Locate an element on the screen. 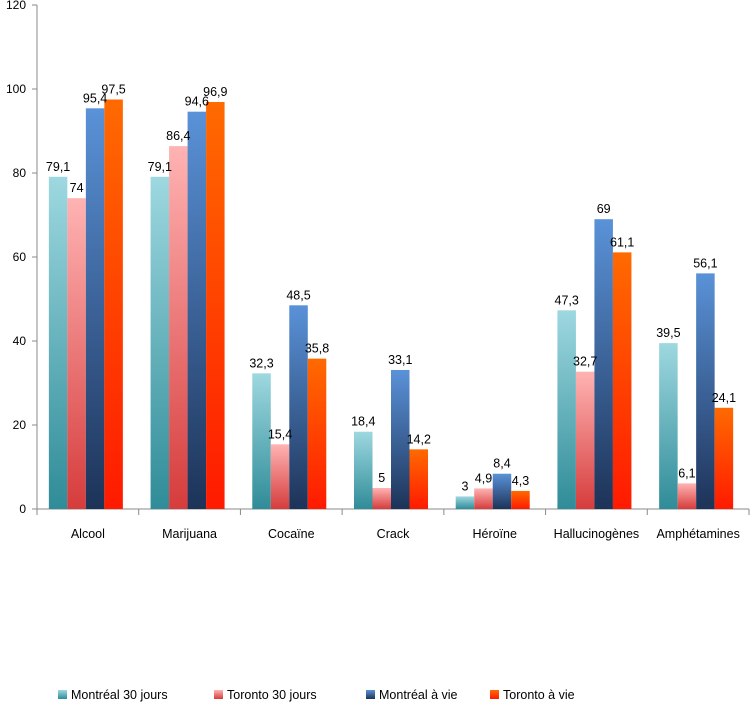 The image size is (750, 708). y-tick-label: 80 is located at coordinates (20, 173).